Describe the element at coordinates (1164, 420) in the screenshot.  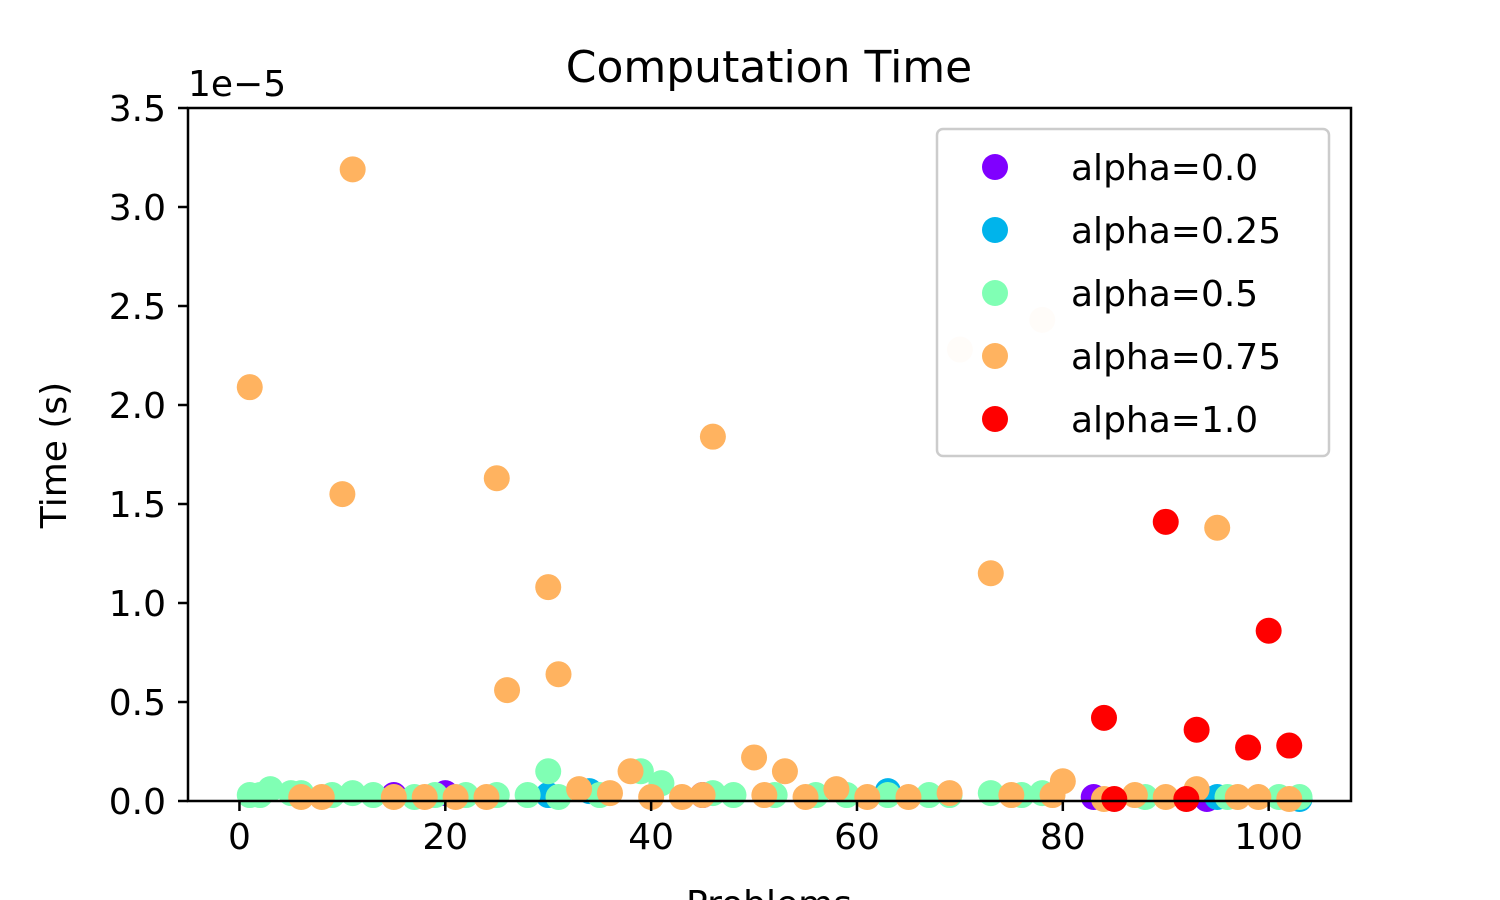
I see `legend-label-4: alpha=1.0` at that location.